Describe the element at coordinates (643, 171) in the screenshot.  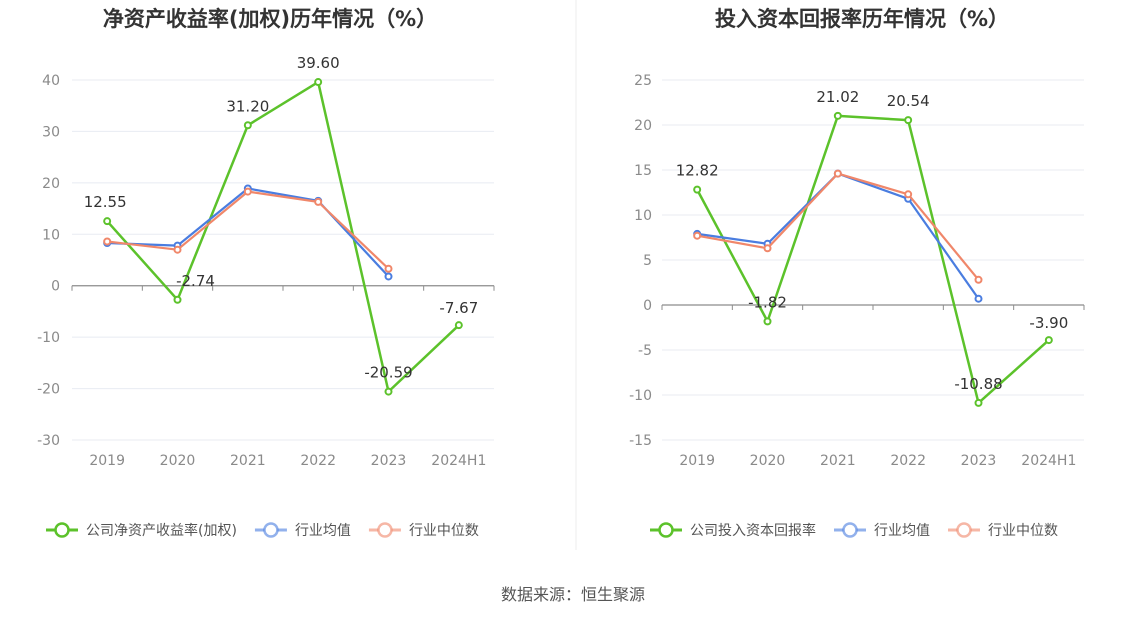
I see `y-tick-label: 15` at that location.